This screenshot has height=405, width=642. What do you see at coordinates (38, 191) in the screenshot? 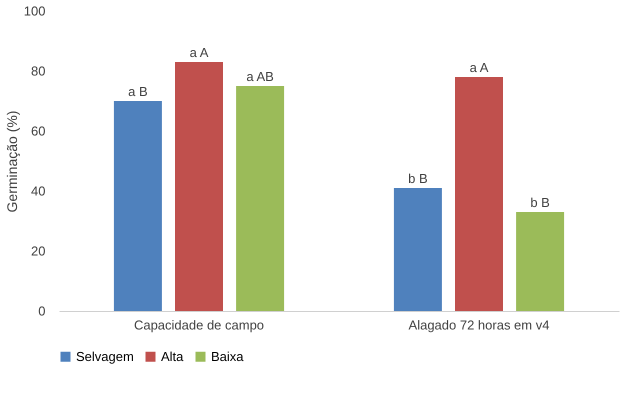
I see `y-tick-label: 40` at bounding box center [38, 191].